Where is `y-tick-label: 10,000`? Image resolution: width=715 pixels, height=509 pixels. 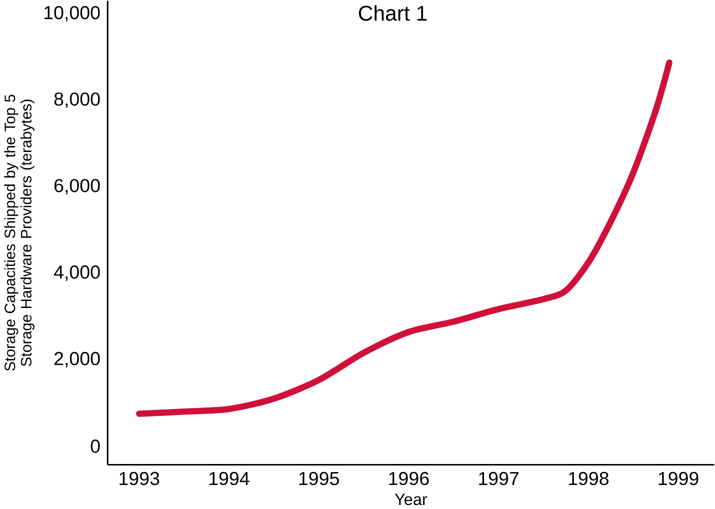 y-tick-label: 10,000 is located at coordinates (72, 14).